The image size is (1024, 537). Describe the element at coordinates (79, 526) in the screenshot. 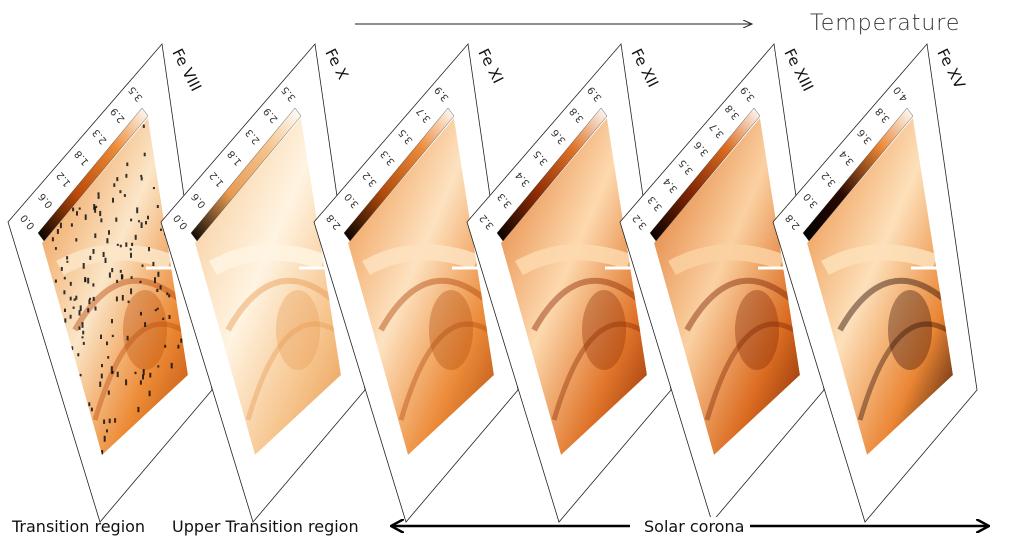

I see `transition-region-label: Transition region` at that location.